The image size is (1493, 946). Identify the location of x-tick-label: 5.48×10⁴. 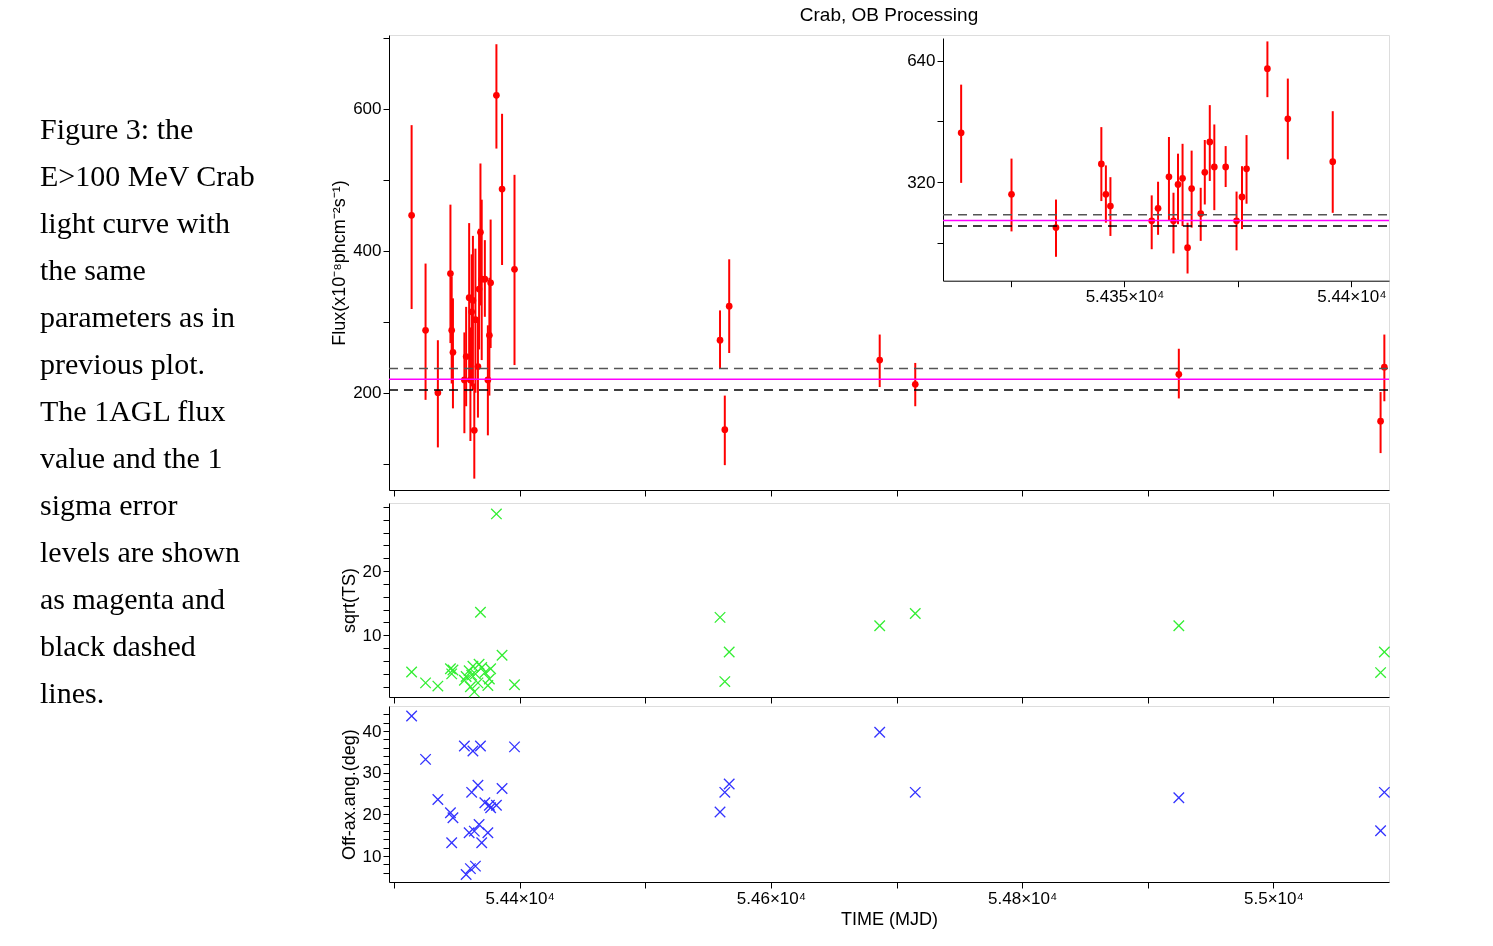
(1023, 898).